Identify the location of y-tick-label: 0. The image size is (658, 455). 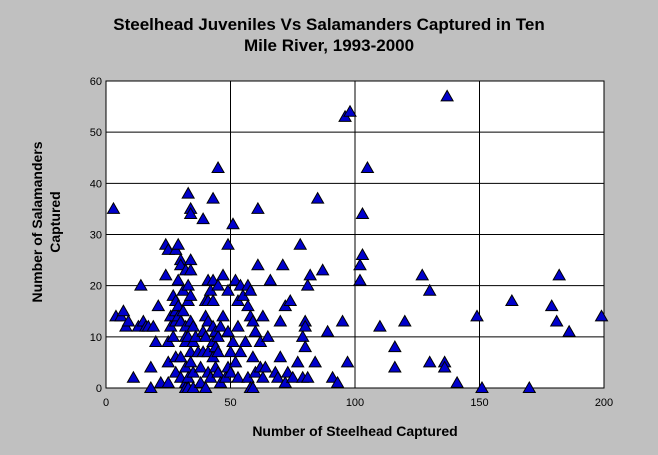
(99, 389).